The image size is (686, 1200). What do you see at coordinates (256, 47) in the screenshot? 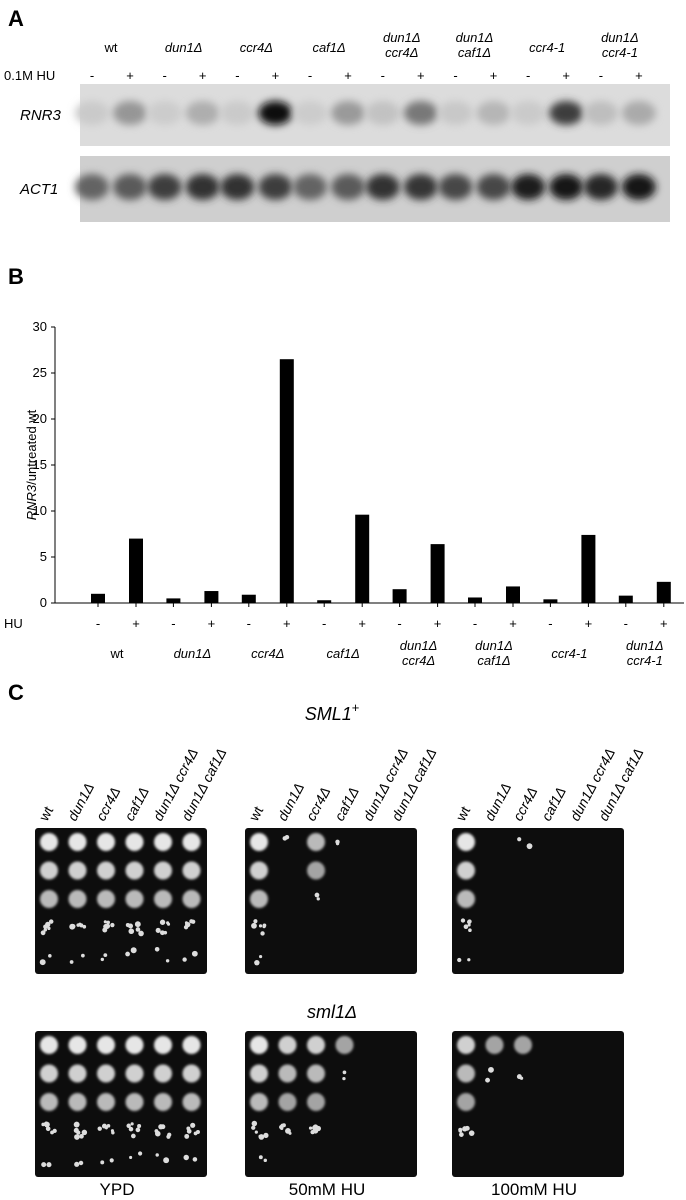
I see `strain-label: ccr4Δ` at bounding box center [256, 47].